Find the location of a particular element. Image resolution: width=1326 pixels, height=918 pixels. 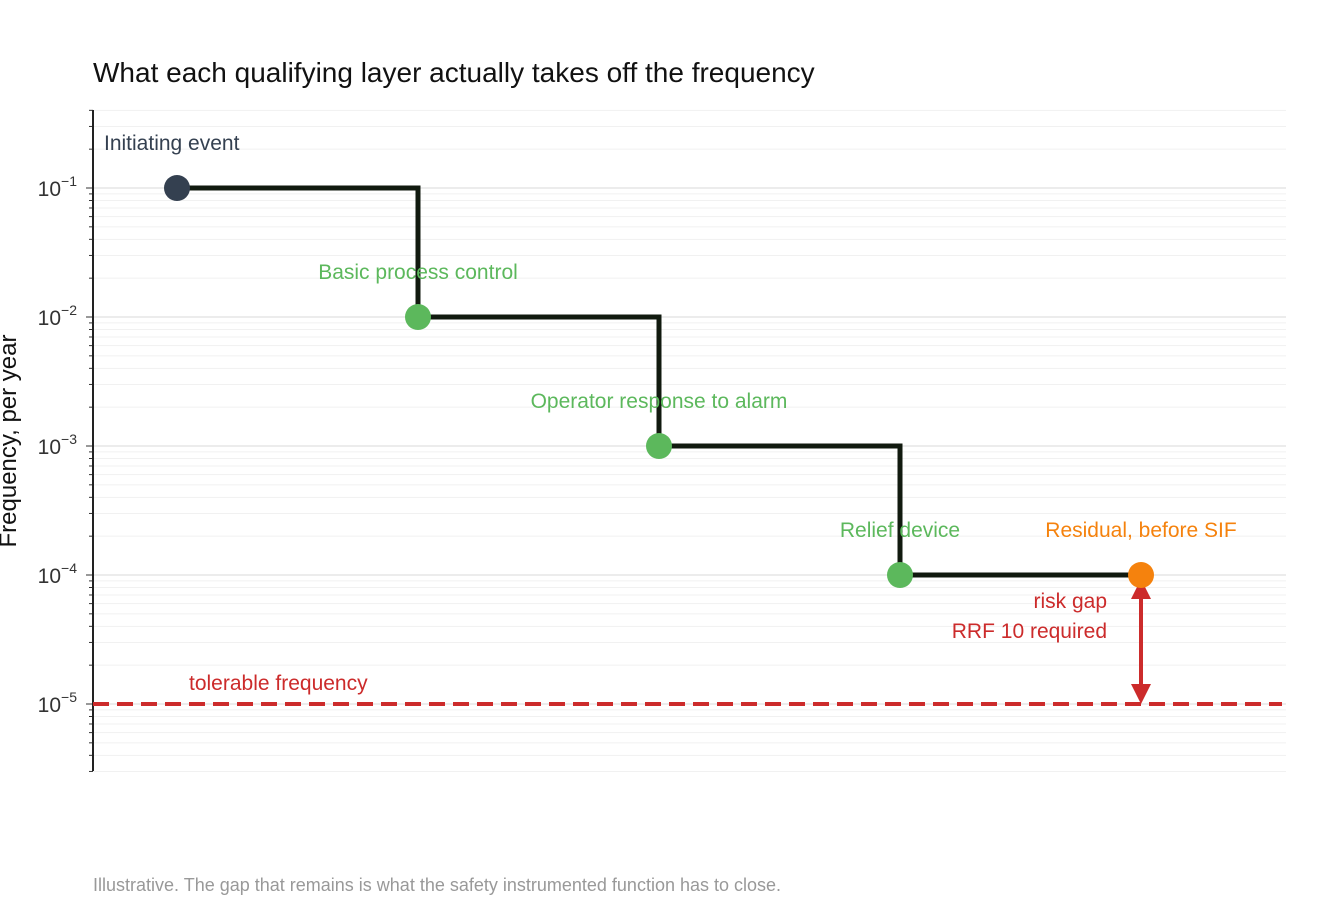

point-label: Initiating event is located at coordinates (172, 143).